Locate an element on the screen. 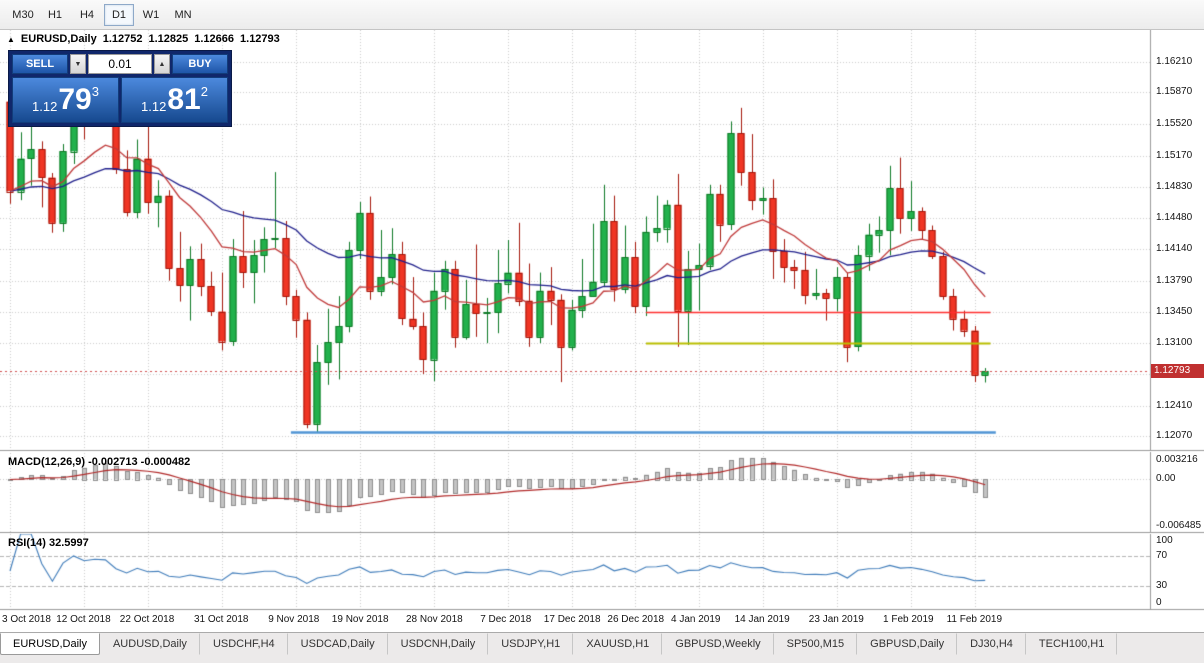  price-axis-label: 1.14140 is located at coordinates (1174, 249).